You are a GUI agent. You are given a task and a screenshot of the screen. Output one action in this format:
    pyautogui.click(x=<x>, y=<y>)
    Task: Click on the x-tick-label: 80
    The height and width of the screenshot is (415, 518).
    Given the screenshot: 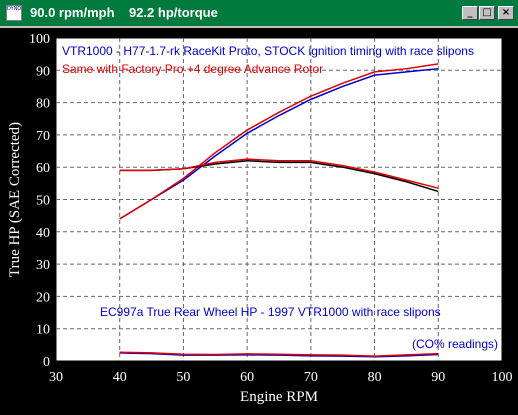 What is the action you would take?
    pyautogui.click(x=375, y=377)
    